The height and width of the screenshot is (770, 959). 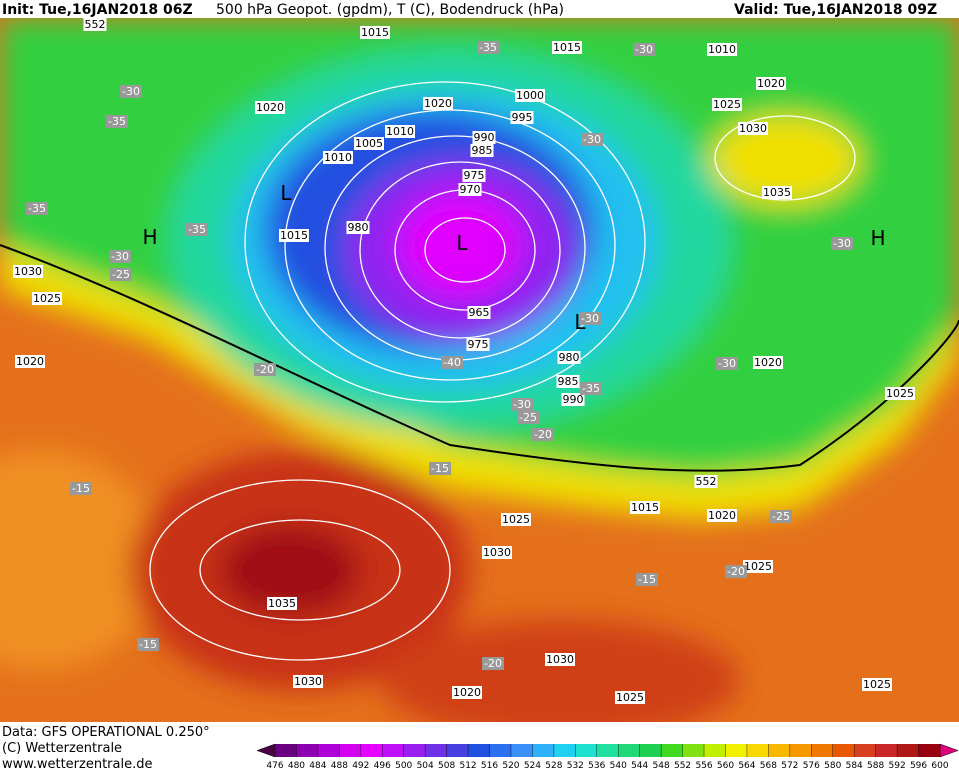 What do you see at coordinates (77, 763) in the screenshot?
I see `website: www.wetterzentrale.de` at bounding box center [77, 763].